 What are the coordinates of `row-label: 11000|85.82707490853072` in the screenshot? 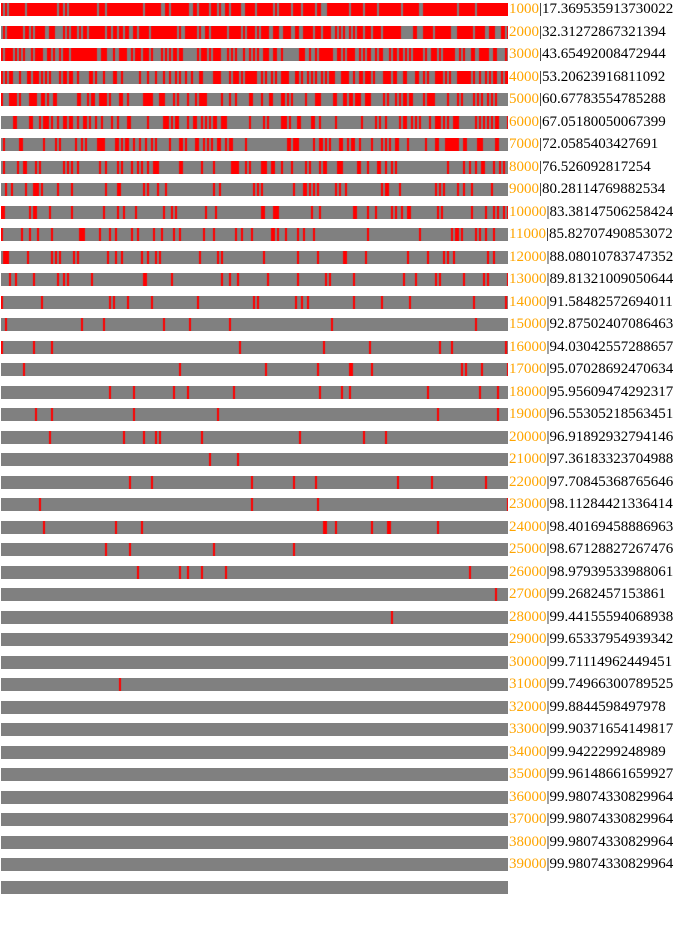 It's located at (591, 234).